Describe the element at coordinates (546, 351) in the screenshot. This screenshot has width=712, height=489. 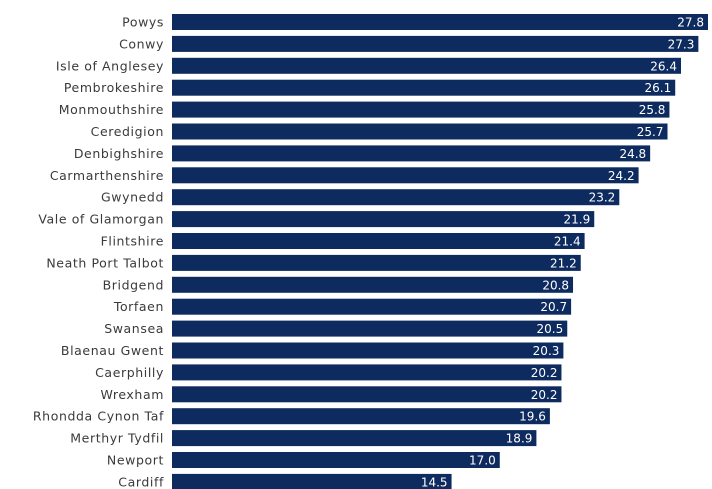
I see `value-label: 20.3` at that location.